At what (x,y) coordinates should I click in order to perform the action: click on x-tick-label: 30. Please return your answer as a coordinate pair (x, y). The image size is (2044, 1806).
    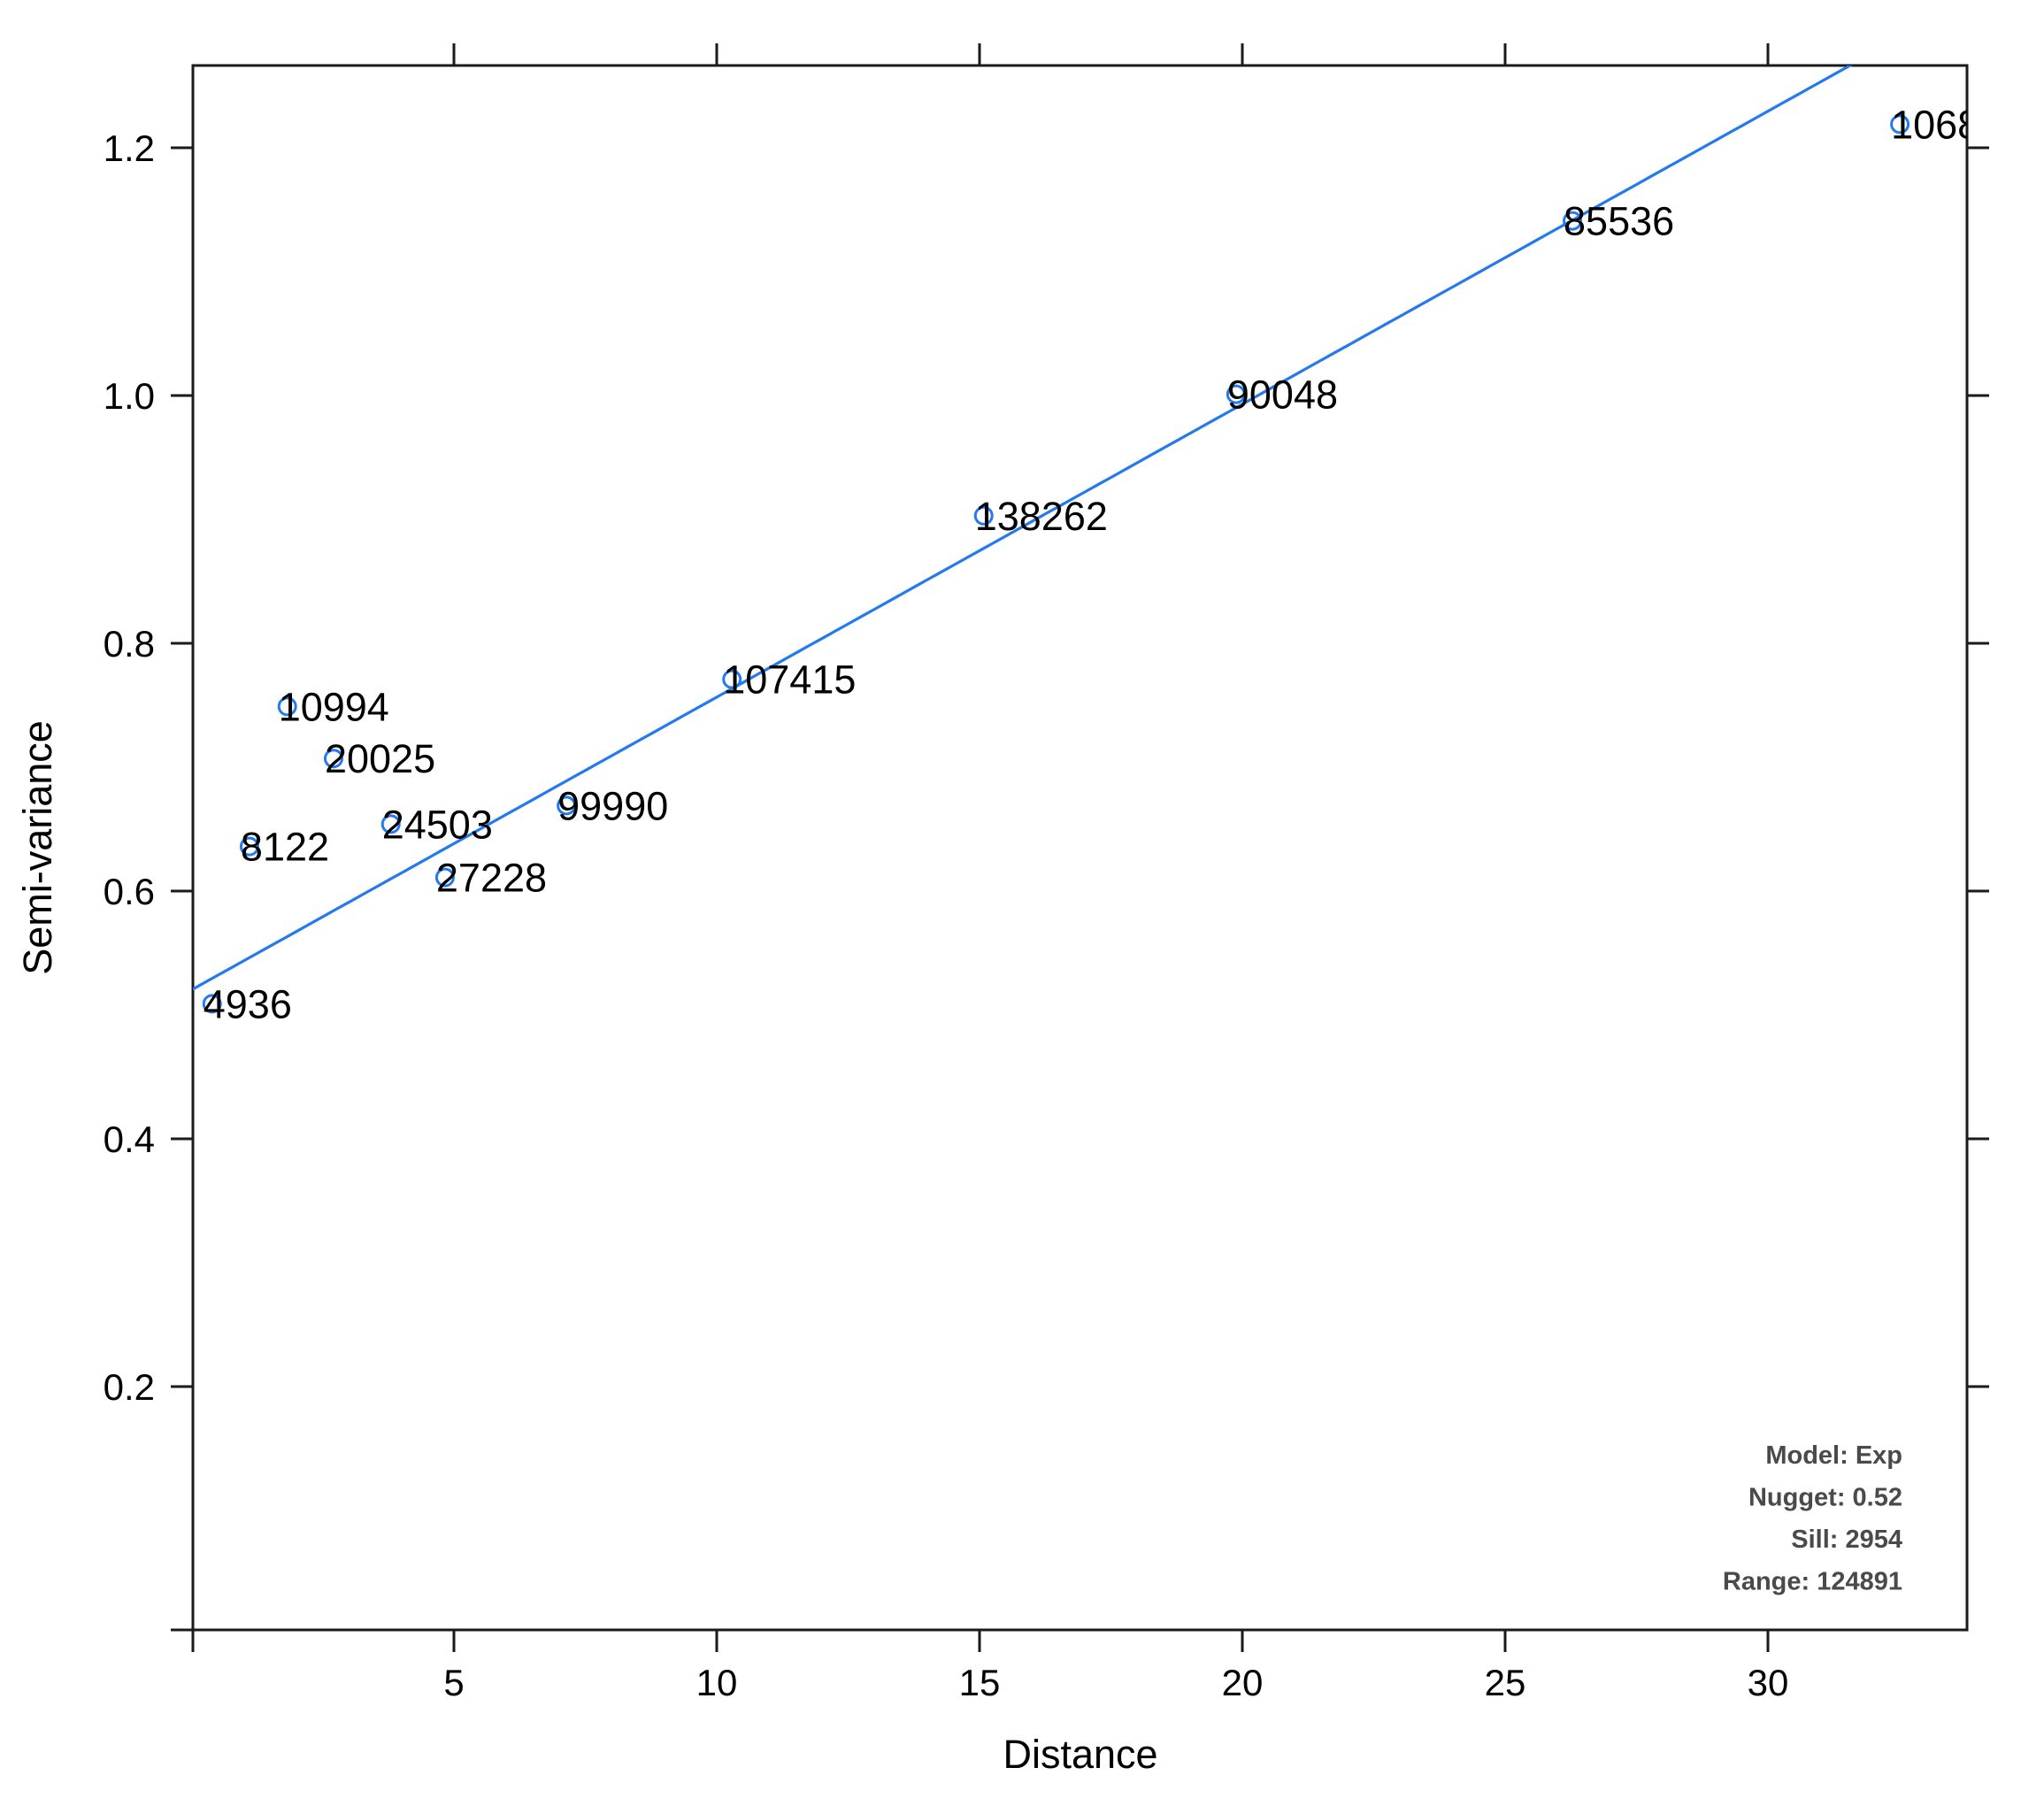
    Looking at the image, I should click on (1769, 1682).